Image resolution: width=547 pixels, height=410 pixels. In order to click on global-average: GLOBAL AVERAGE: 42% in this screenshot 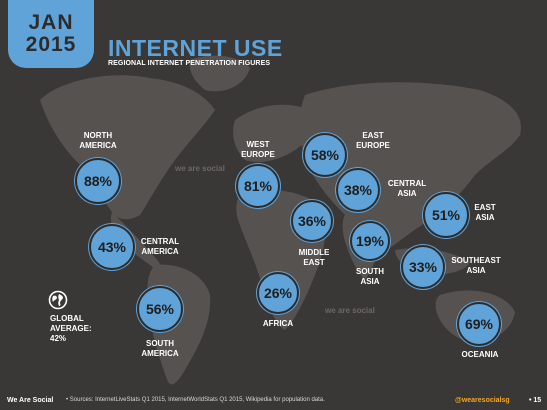, I will do `click(71, 328)`.